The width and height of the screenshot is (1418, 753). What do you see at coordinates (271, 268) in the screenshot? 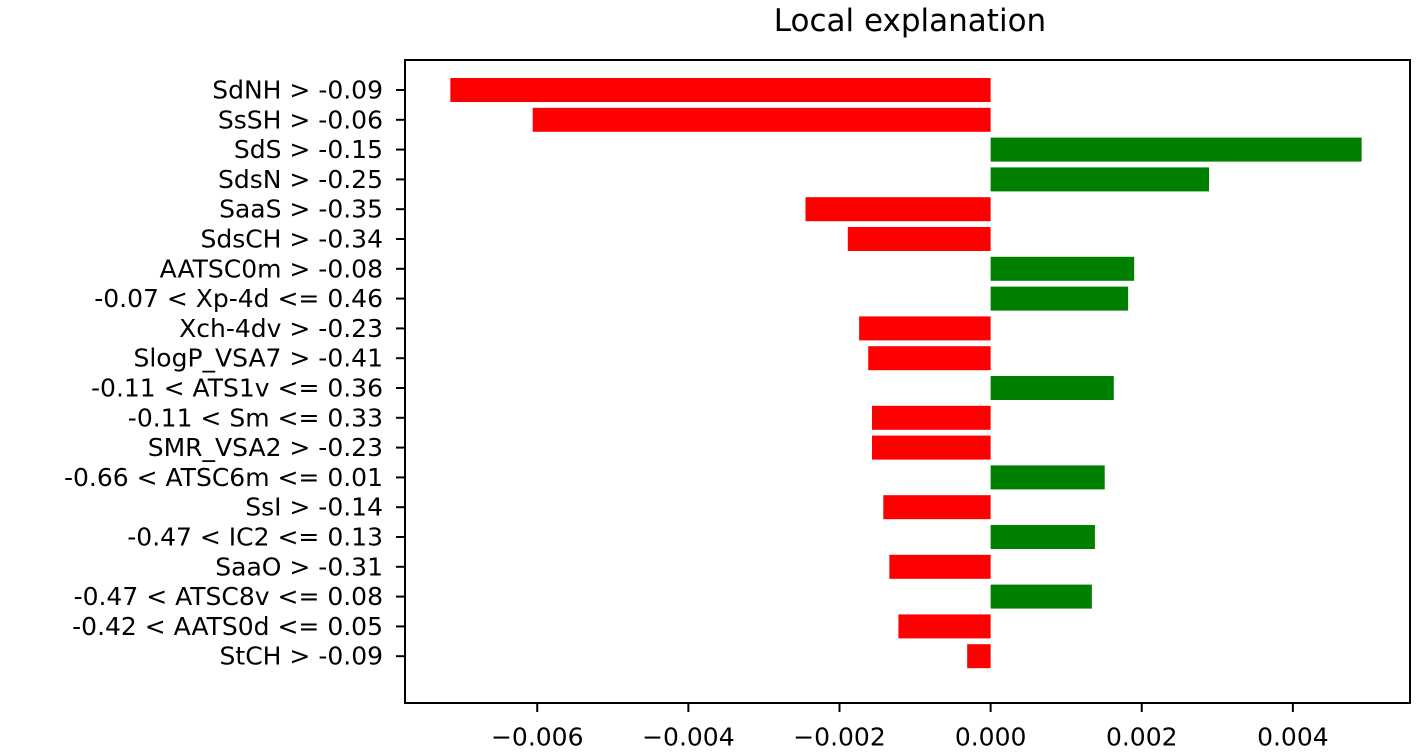
I see `y-tick-label: AATSC0m > -0.08` at bounding box center [271, 268].